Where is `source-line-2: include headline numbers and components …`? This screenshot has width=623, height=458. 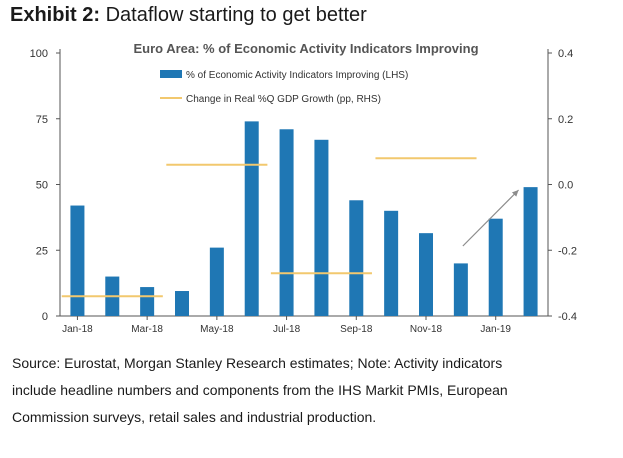 source-line-2: include headline numbers and components … is located at coordinates (260, 390).